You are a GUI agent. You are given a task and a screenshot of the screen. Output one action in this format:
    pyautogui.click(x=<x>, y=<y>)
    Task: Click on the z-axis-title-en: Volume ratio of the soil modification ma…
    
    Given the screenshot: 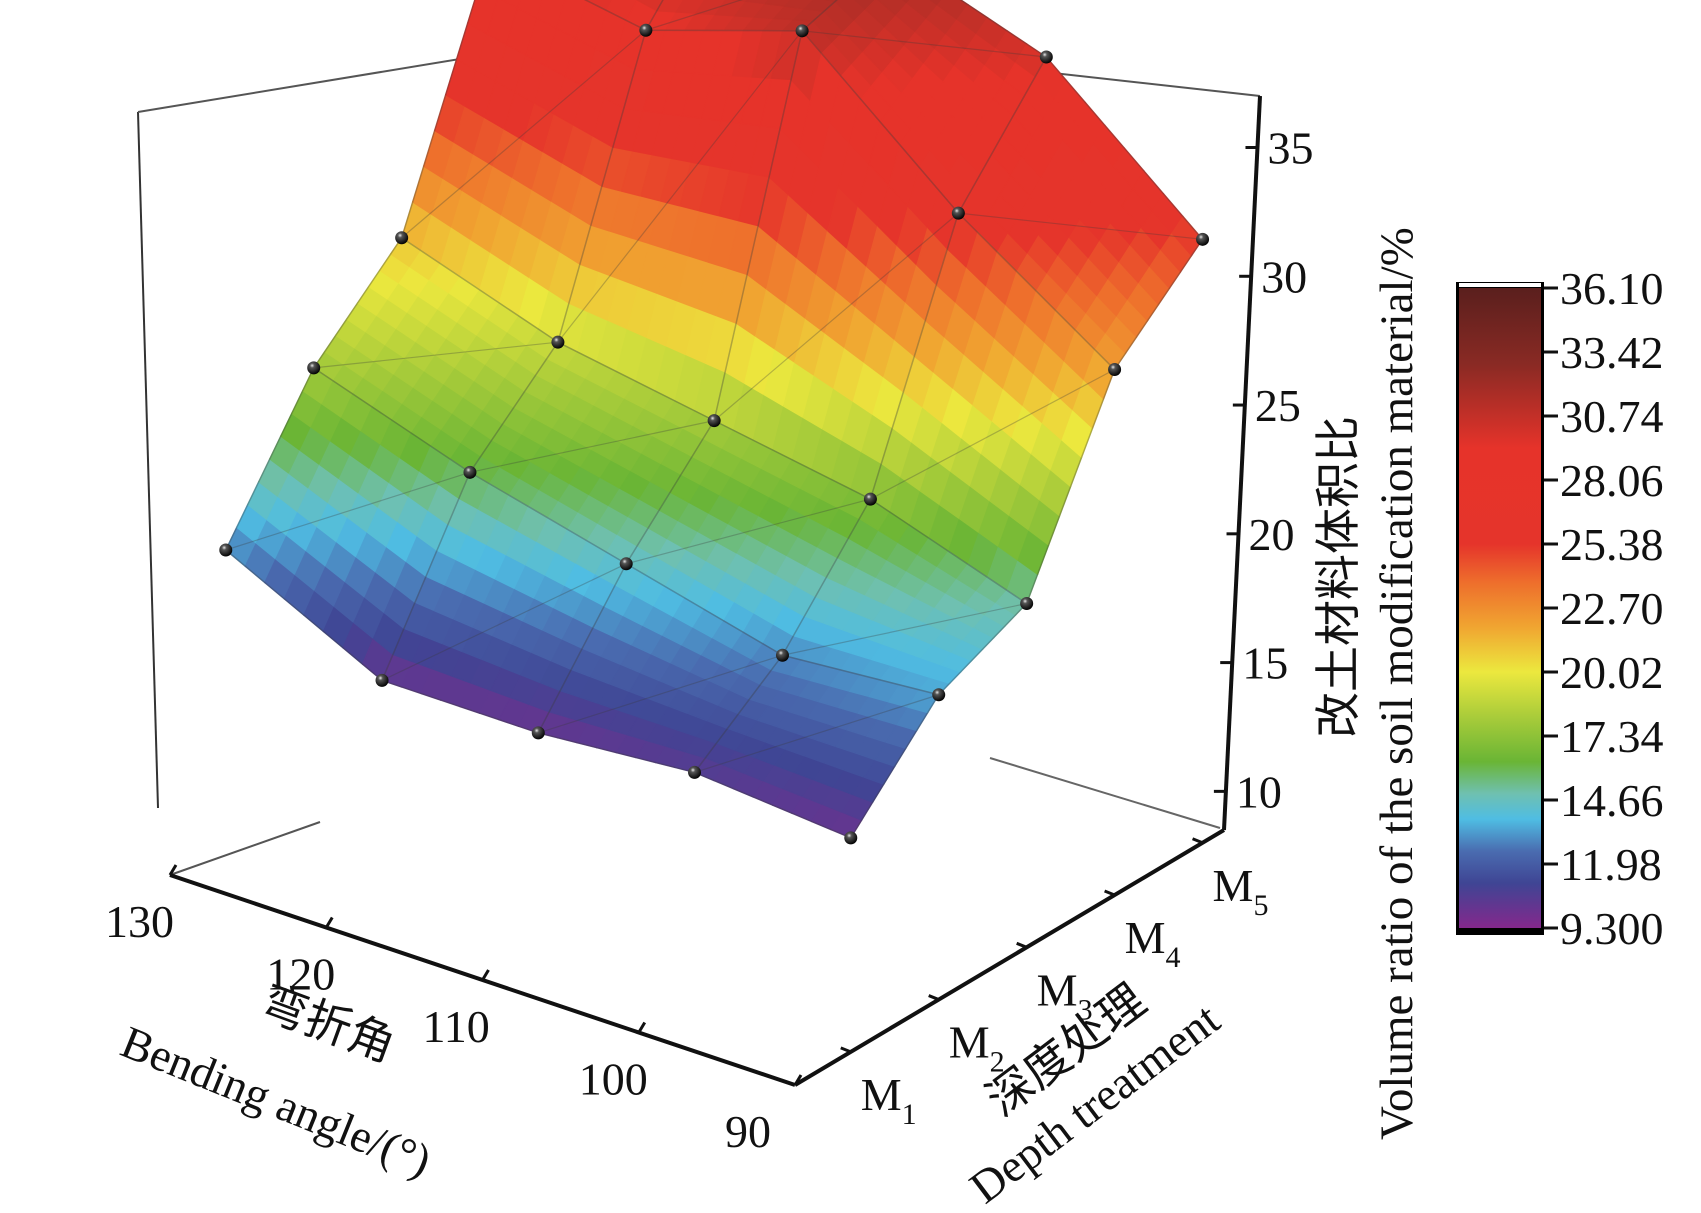 What is the action you would take?
    pyautogui.click(x=1397, y=683)
    